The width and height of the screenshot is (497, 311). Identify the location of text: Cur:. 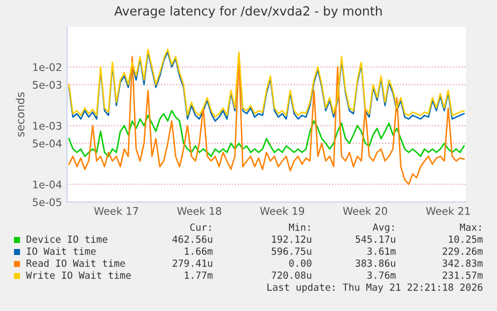
(200, 227).